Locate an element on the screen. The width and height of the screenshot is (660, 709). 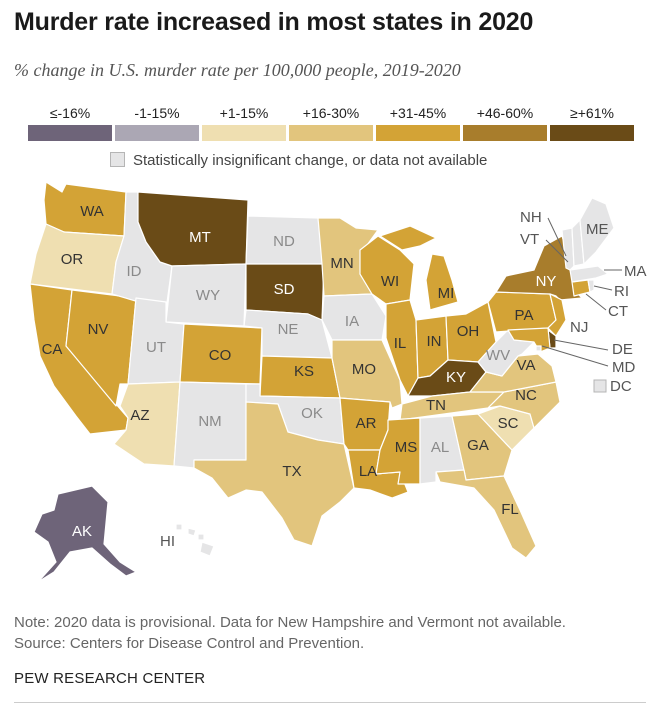
callout-lines is located at coordinates (581, 292).